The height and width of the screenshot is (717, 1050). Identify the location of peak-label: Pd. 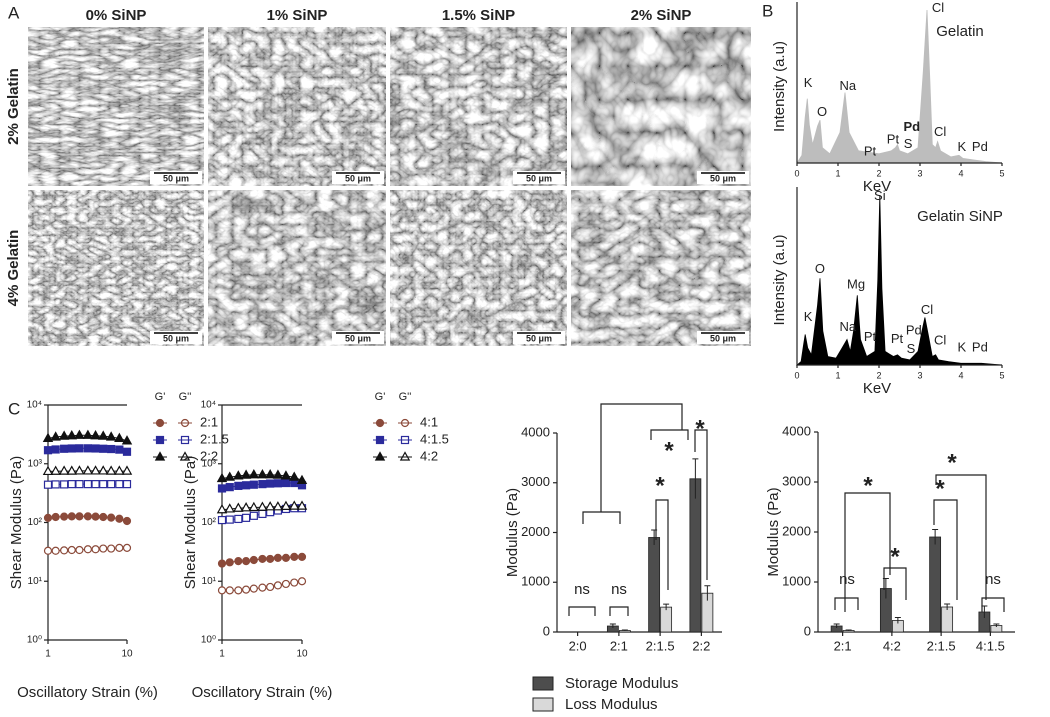
(914, 329).